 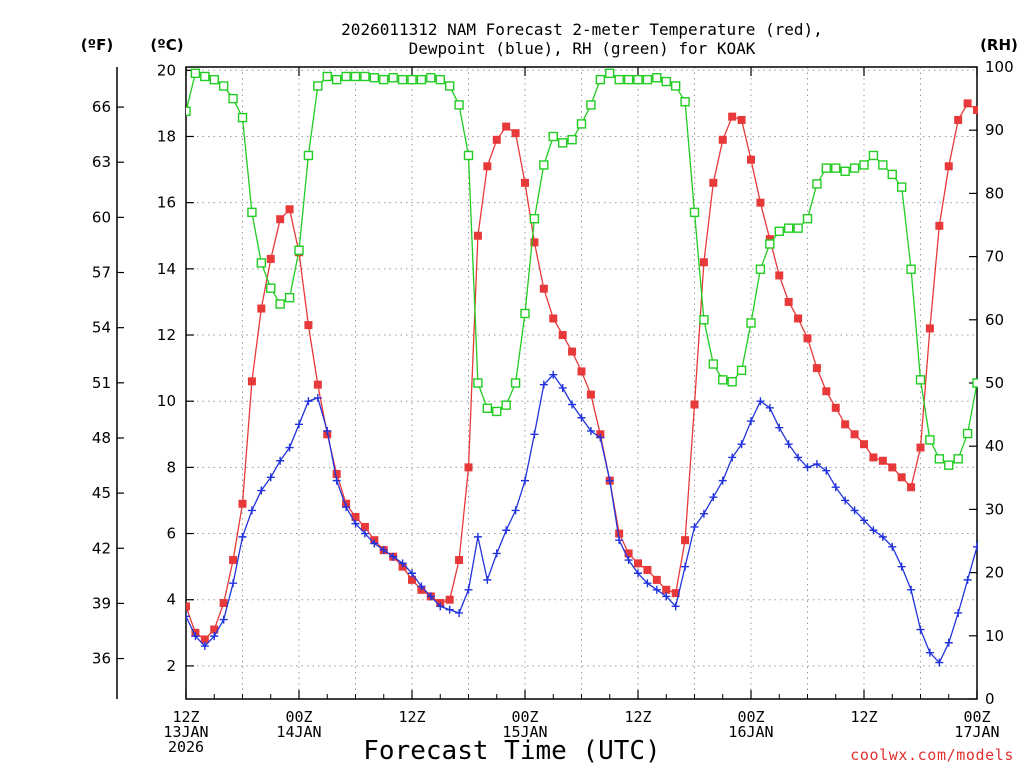 I want to click on rh-tick-label: 30, so click(x=994, y=509).